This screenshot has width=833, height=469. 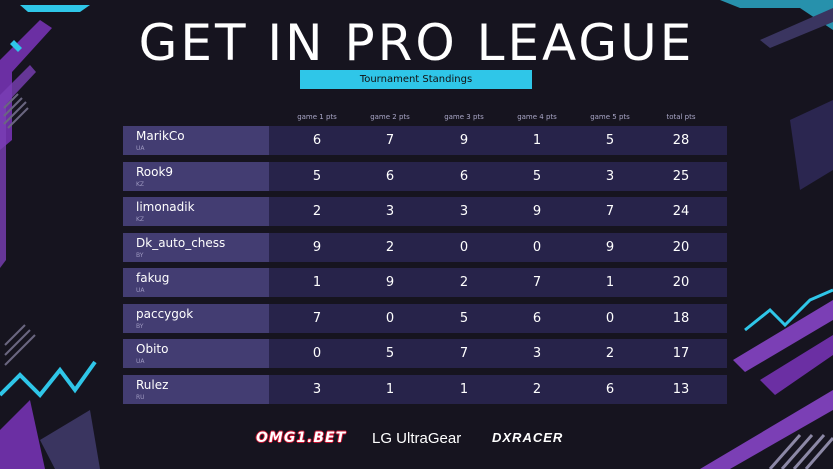 What do you see at coordinates (317, 176) in the screenshot?
I see `game-1-score: 5` at bounding box center [317, 176].